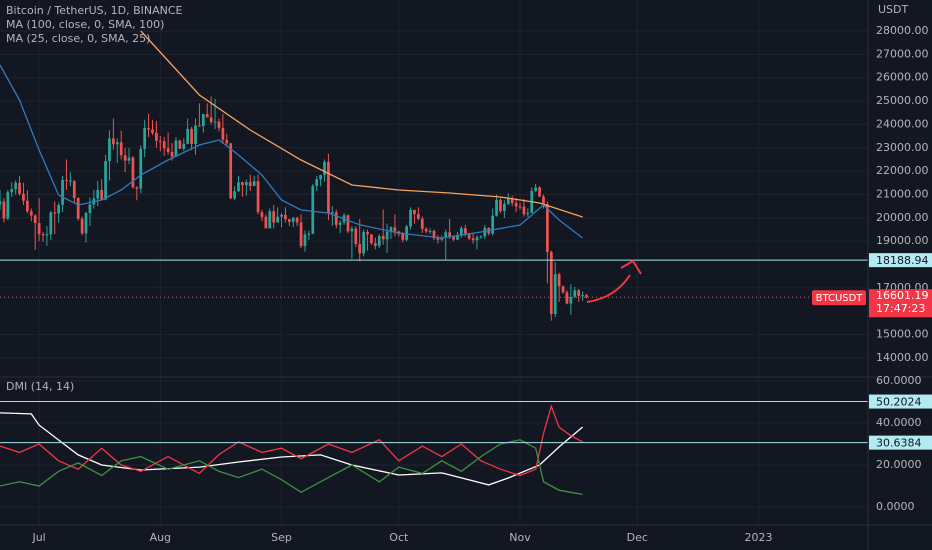 The width and height of the screenshot is (932, 550). What do you see at coordinates (160, 537) in the screenshot?
I see `x-tick-label: Aug` at bounding box center [160, 537].